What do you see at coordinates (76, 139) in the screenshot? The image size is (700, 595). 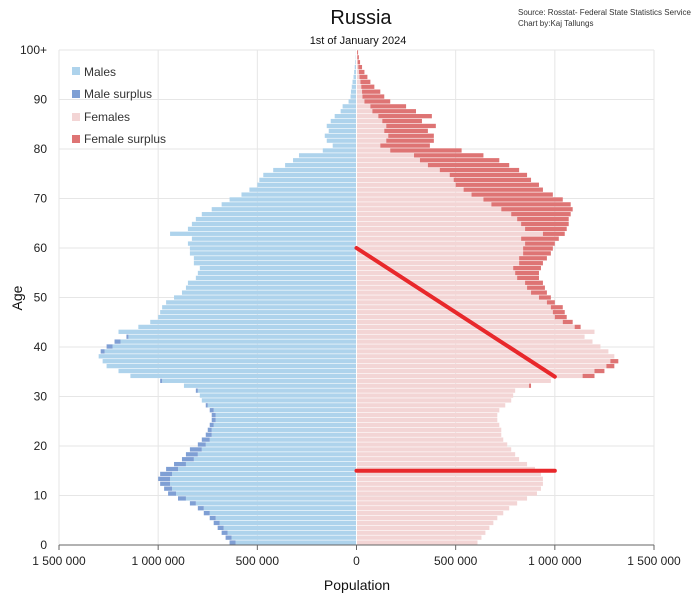 I see `legend-swatch-female-surplus` at bounding box center [76, 139].